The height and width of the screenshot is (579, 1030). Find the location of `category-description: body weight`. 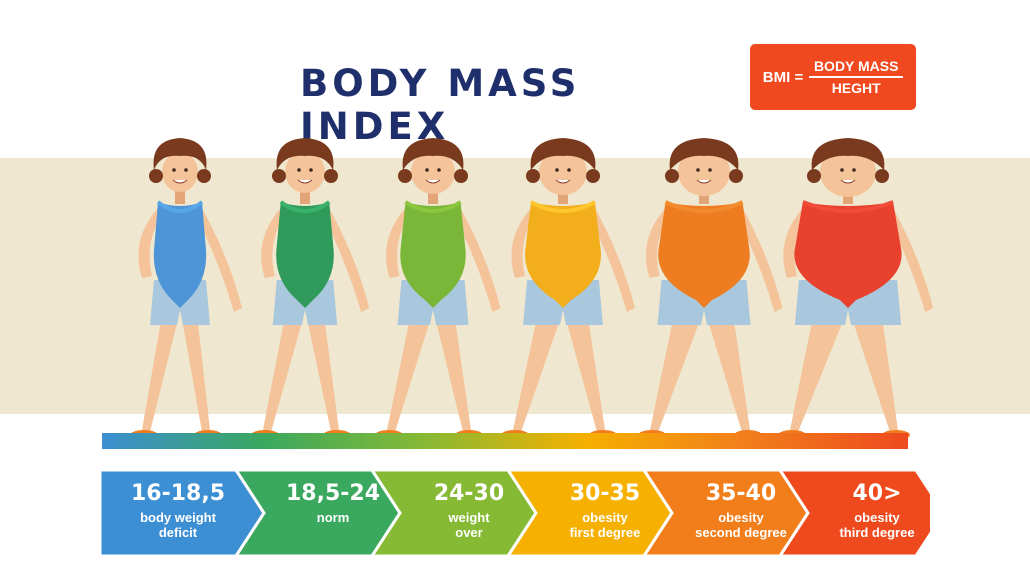

category-description: body weight is located at coordinates (178, 517).